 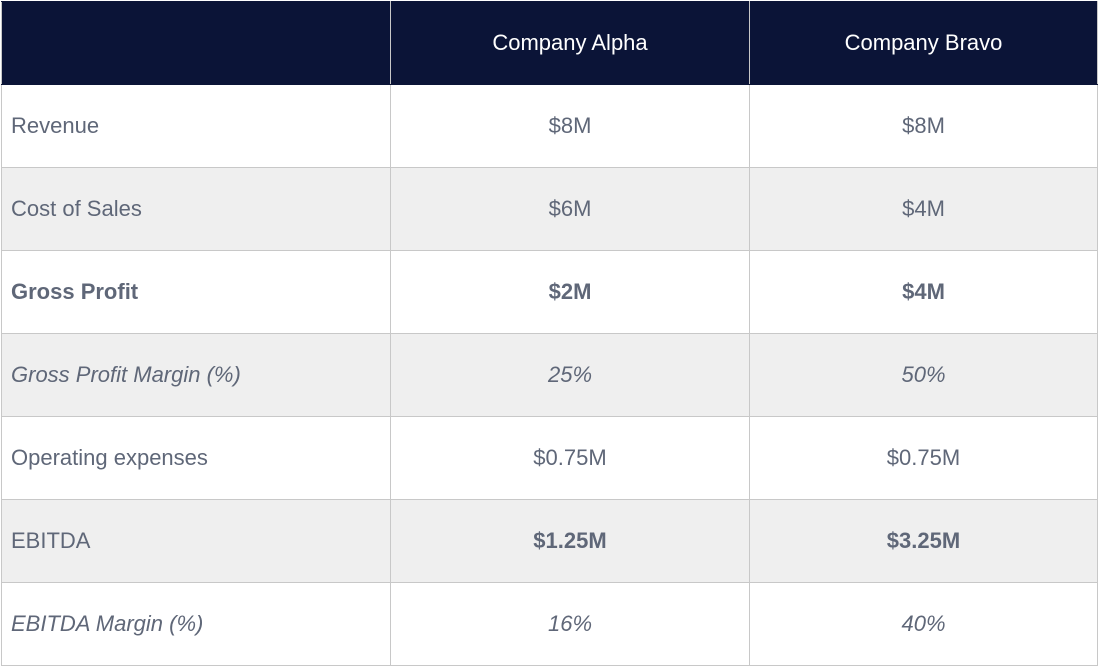 What do you see at coordinates (196, 209) in the screenshot?
I see `row-label: Cost of Sales` at bounding box center [196, 209].